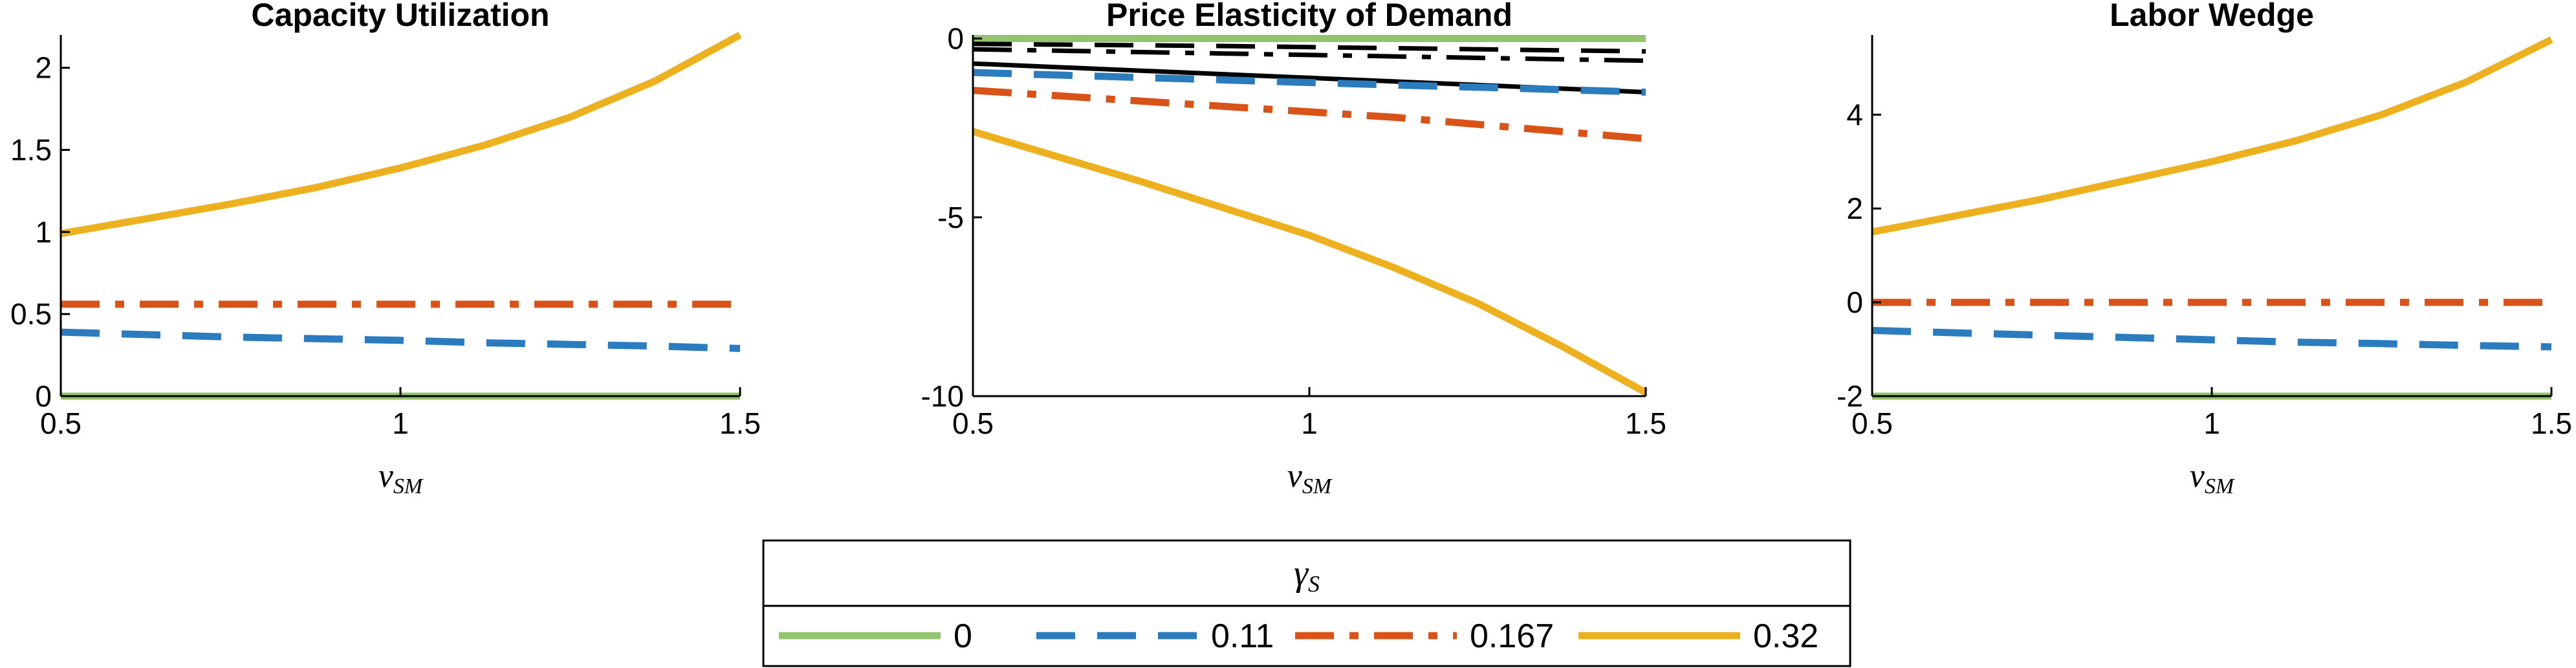 The height and width of the screenshot is (668, 2576). What do you see at coordinates (1309, 114) in the screenshot?
I see `series-line-0.167` at bounding box center [1309, 114].